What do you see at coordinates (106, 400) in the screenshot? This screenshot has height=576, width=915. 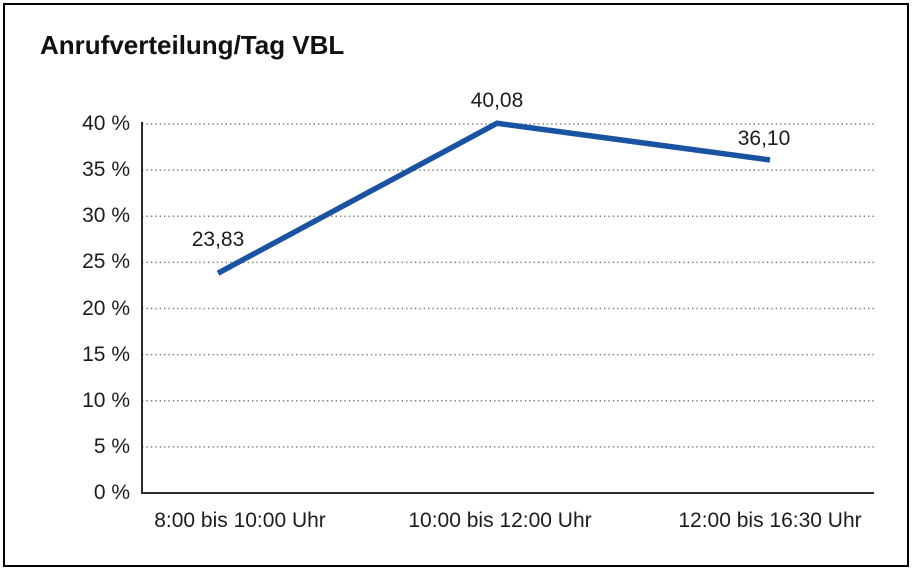 I see `y-tick-label: 10 %` at bounding box center [106, 400].